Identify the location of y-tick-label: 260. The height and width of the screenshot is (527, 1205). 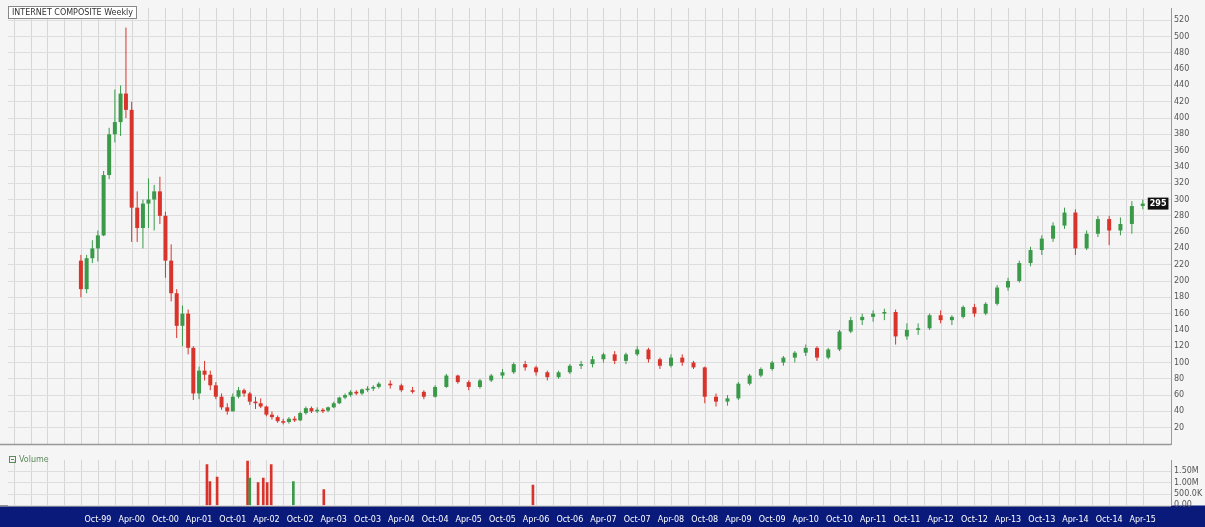
(1182, 232).